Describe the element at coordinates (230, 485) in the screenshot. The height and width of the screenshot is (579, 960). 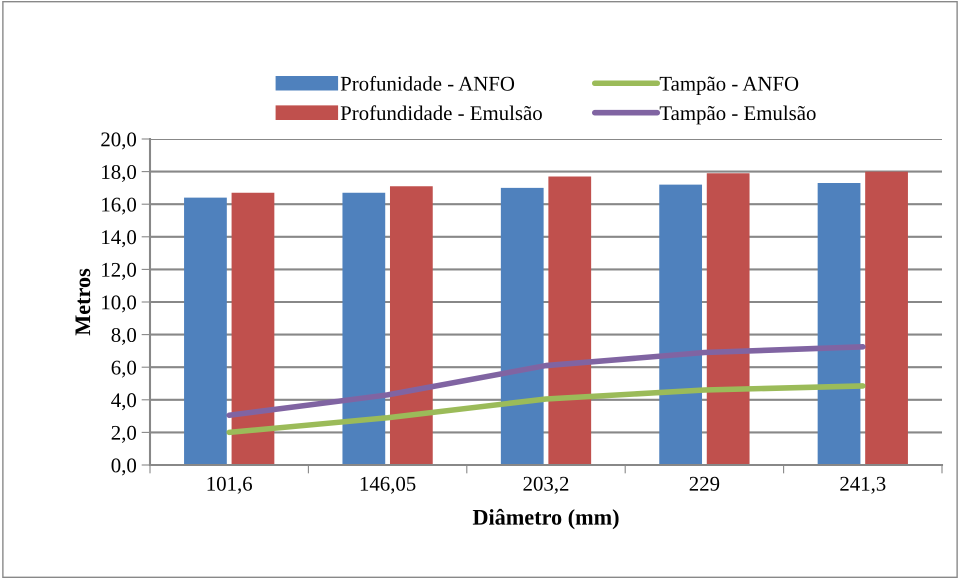
I see `x-tick-label: 101,6` at that location.